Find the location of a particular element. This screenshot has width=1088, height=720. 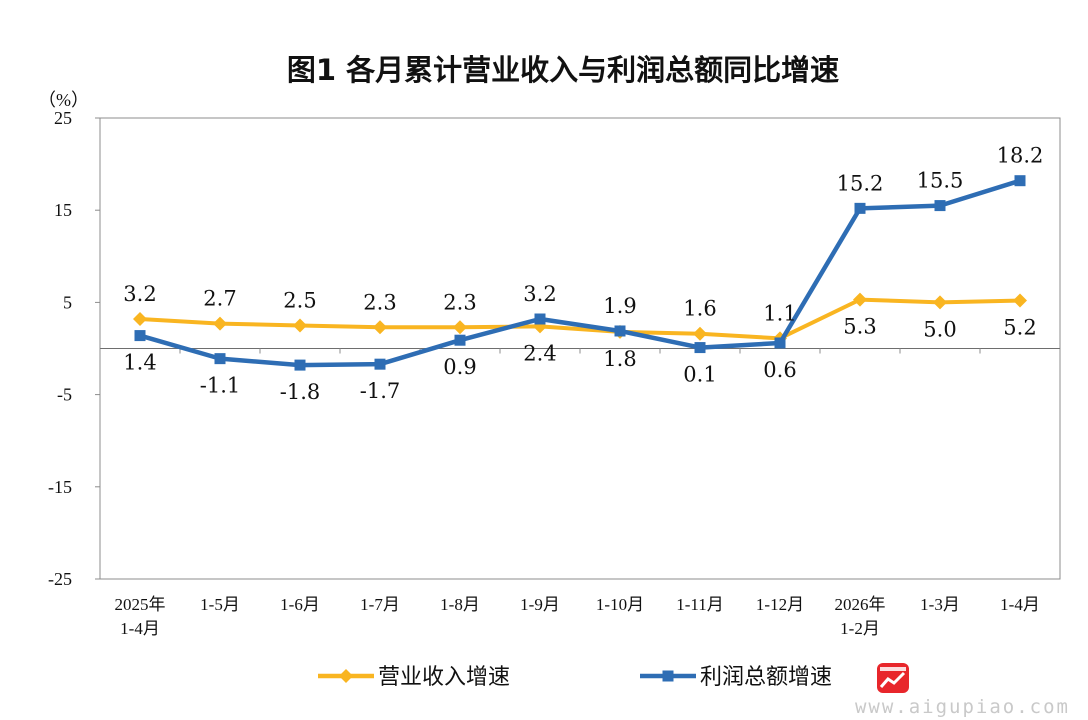

legend-label: 利润总额增速 is located at coordinates (766, 677).